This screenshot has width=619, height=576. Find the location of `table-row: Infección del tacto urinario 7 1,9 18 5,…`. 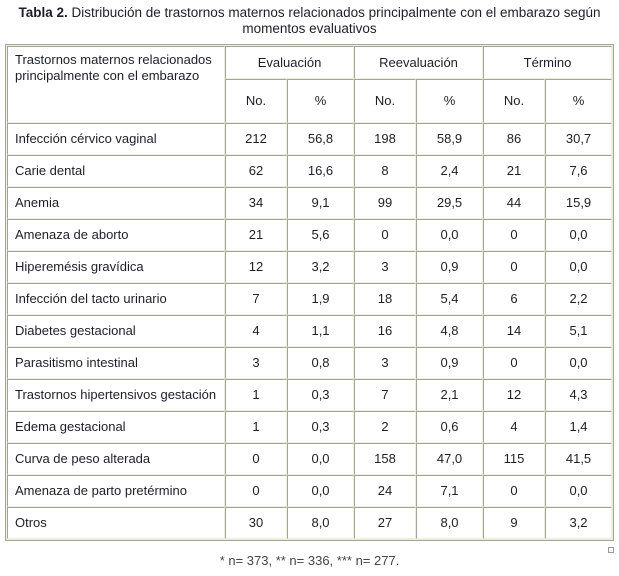

table-row: Infección del tacto urinario 7 1,9 18 5,… is located at coordinates (310, 299).